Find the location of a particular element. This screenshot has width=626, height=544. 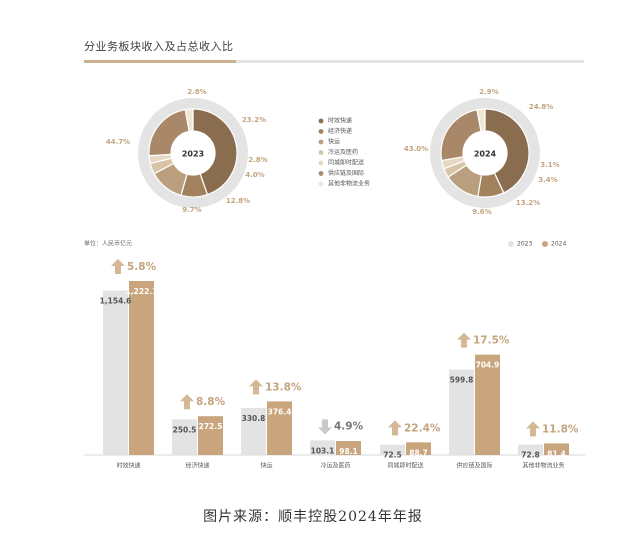

donut-value-label: 4.0% is located at coordinates (254, 175).